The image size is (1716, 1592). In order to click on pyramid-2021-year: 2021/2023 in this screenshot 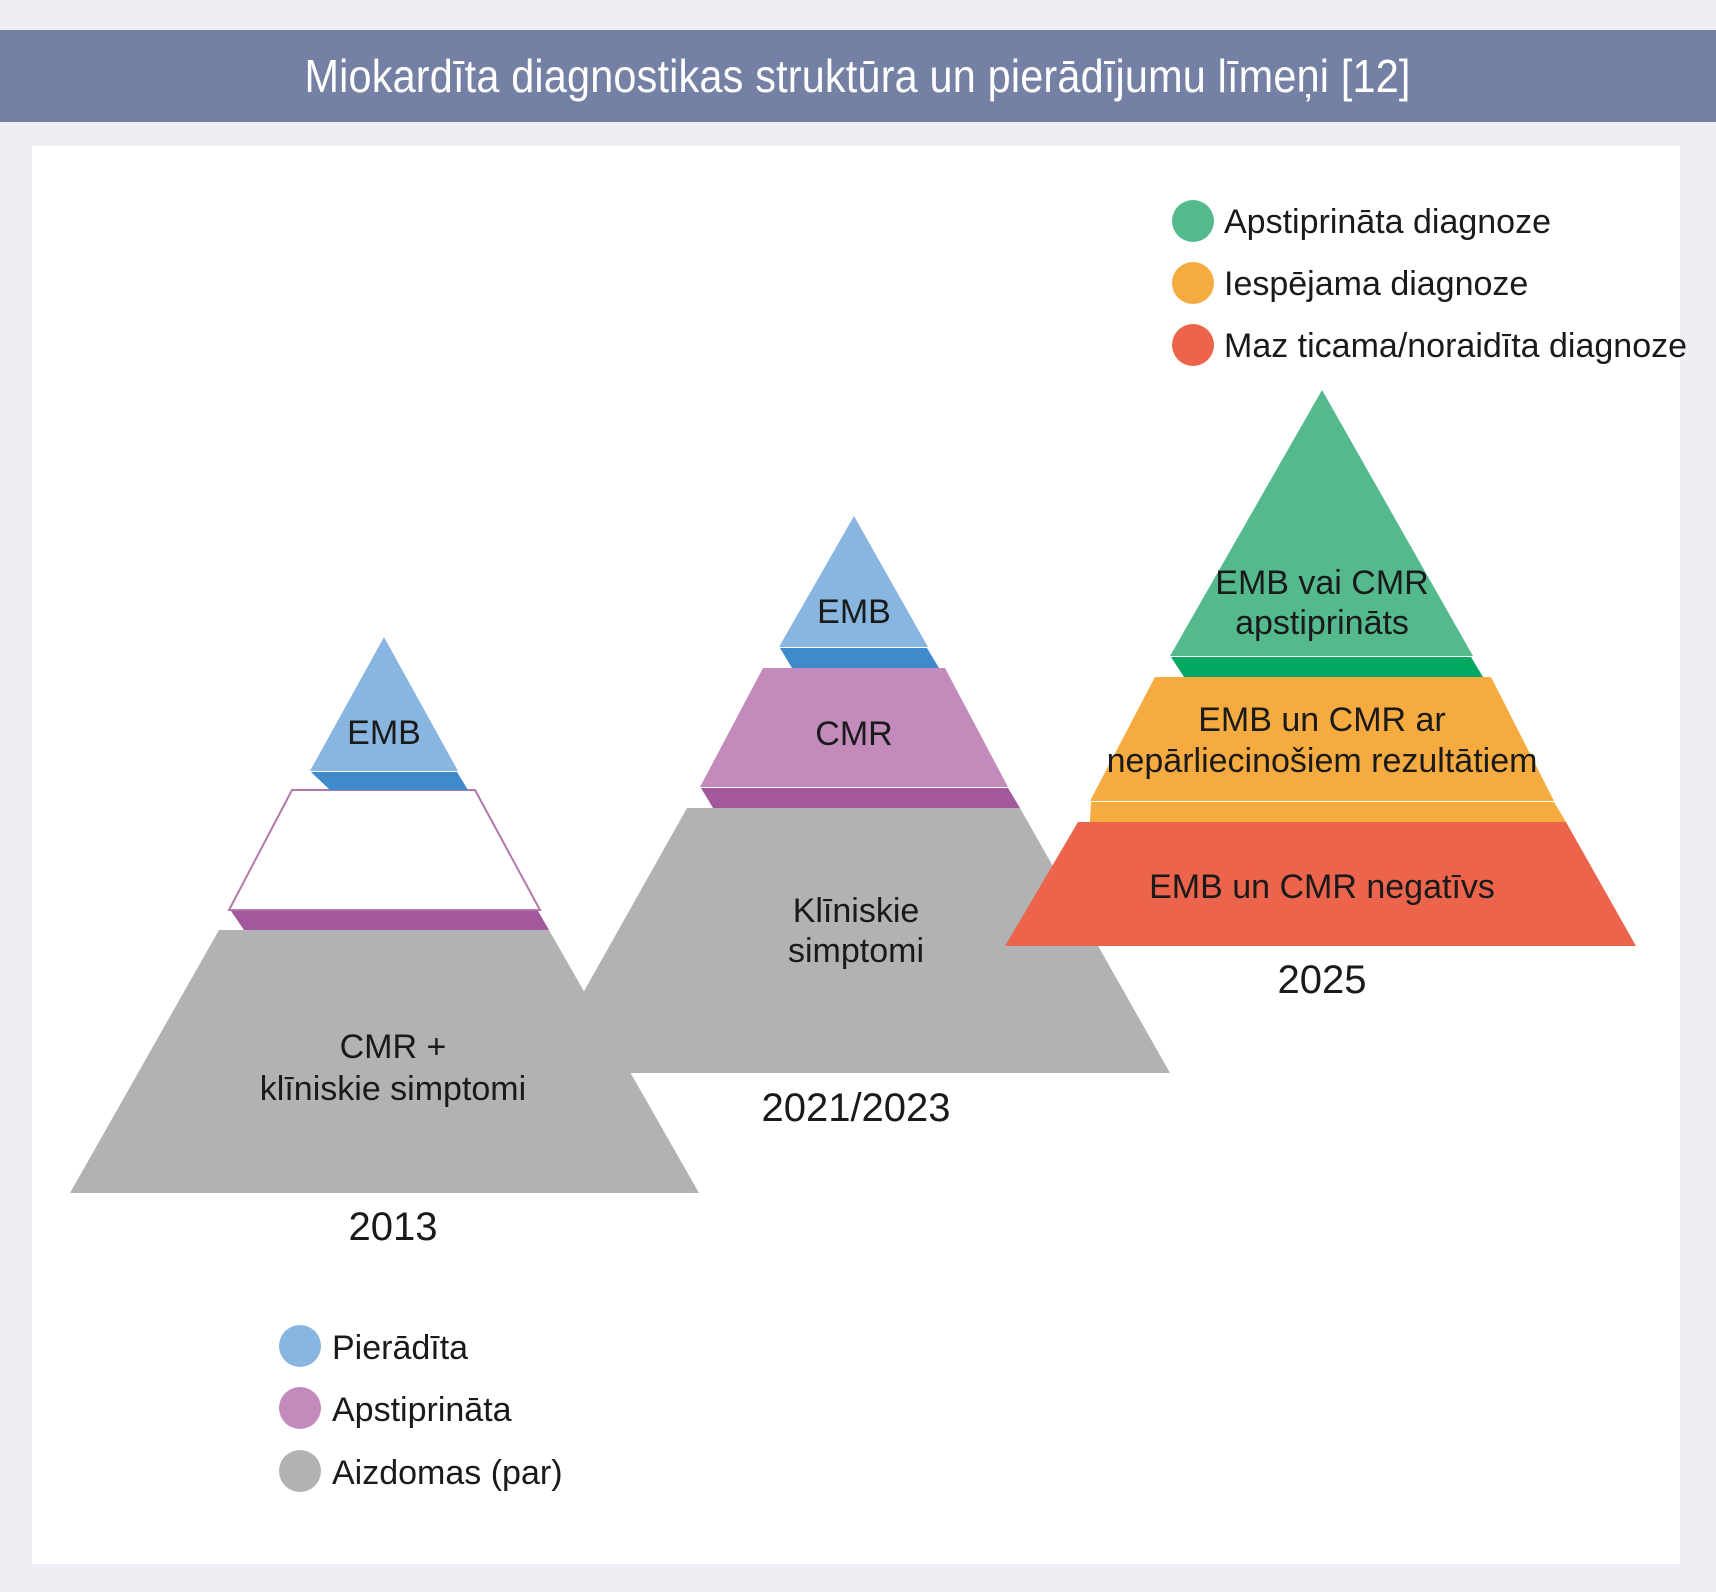, I will do `click(855, 1108)`.